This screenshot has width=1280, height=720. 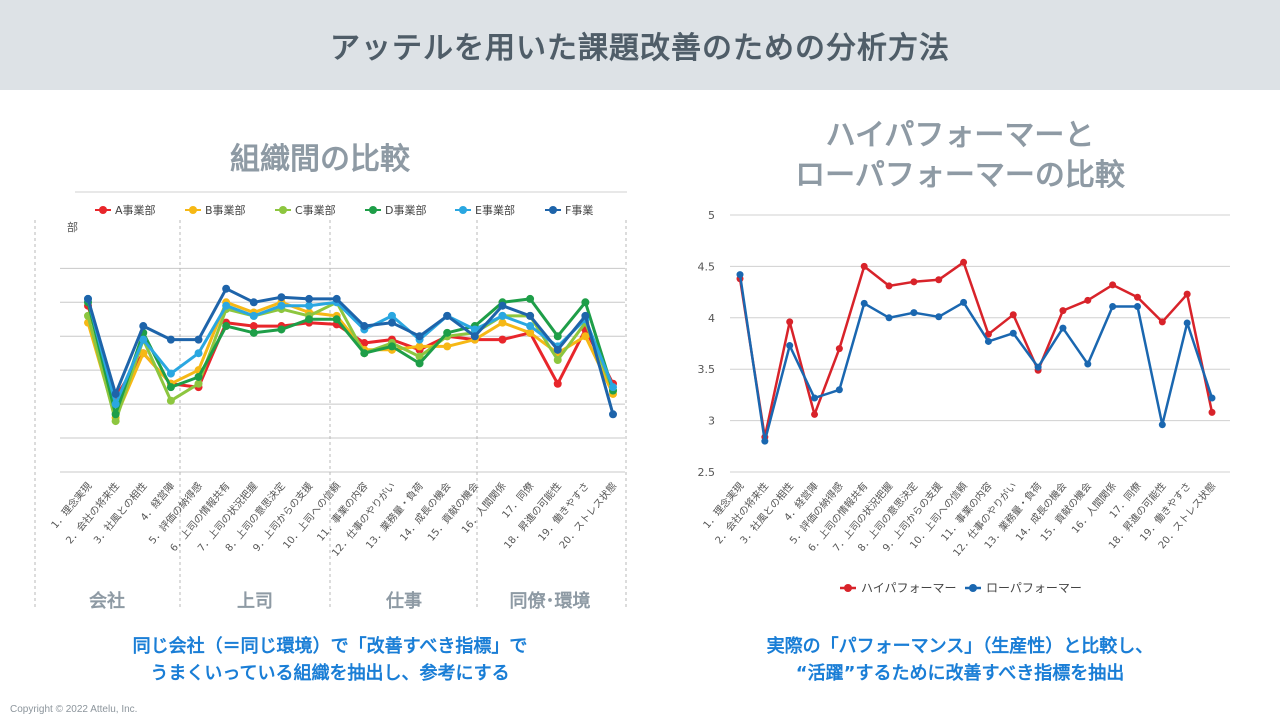 I want to click on y-tick-label: 5, so click(x=711, y=215).